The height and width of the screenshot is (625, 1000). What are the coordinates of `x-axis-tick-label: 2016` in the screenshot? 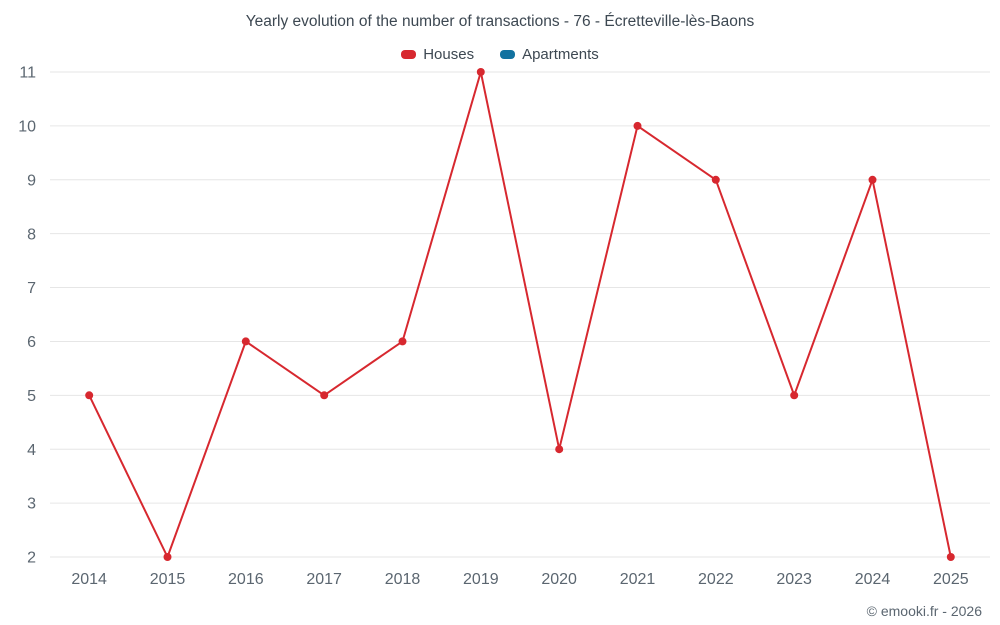 It's located at (246, 579).